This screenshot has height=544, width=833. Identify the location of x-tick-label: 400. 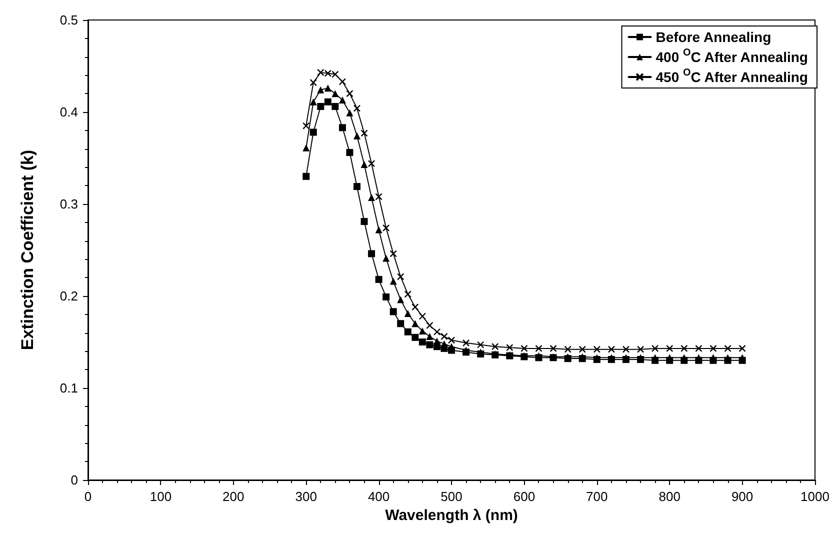
(379, 496).